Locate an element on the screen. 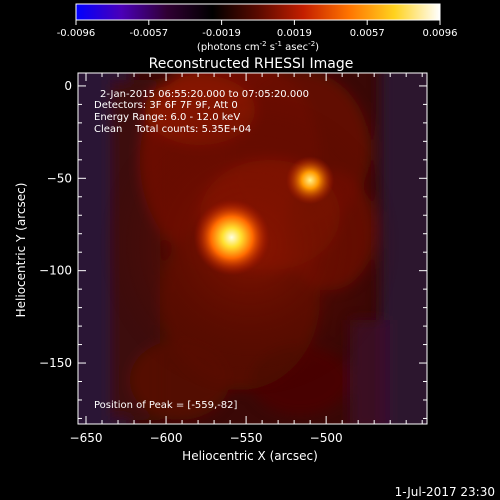 This screenshot has height=500, width=500. colorbar-tick-label: 0.0096 is located at coordinates (440, 33).